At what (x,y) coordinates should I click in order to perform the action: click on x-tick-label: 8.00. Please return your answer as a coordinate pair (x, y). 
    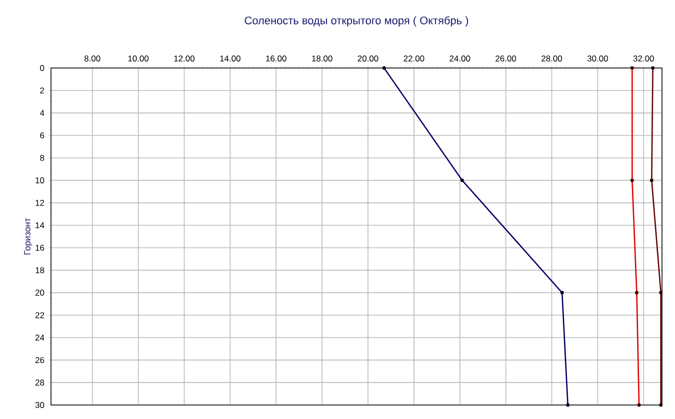
    Looking at the image, I should click on (92, 58).